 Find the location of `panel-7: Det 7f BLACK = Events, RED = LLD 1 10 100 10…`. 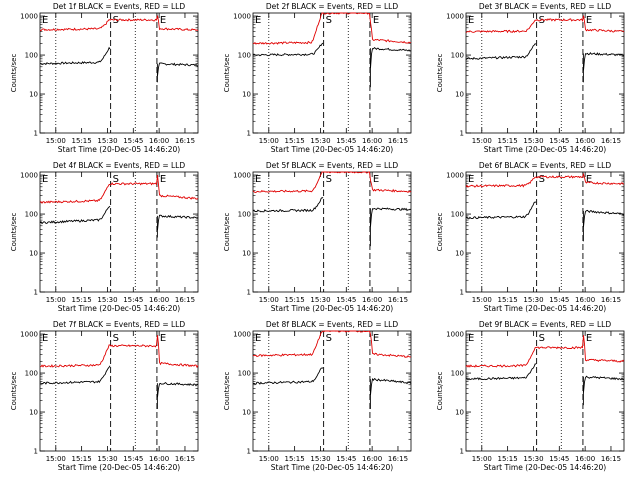

panel-7: Det 7f BLACK = Events, RED = LLD 1 10 100 10… is located at coordinates (104, 396).